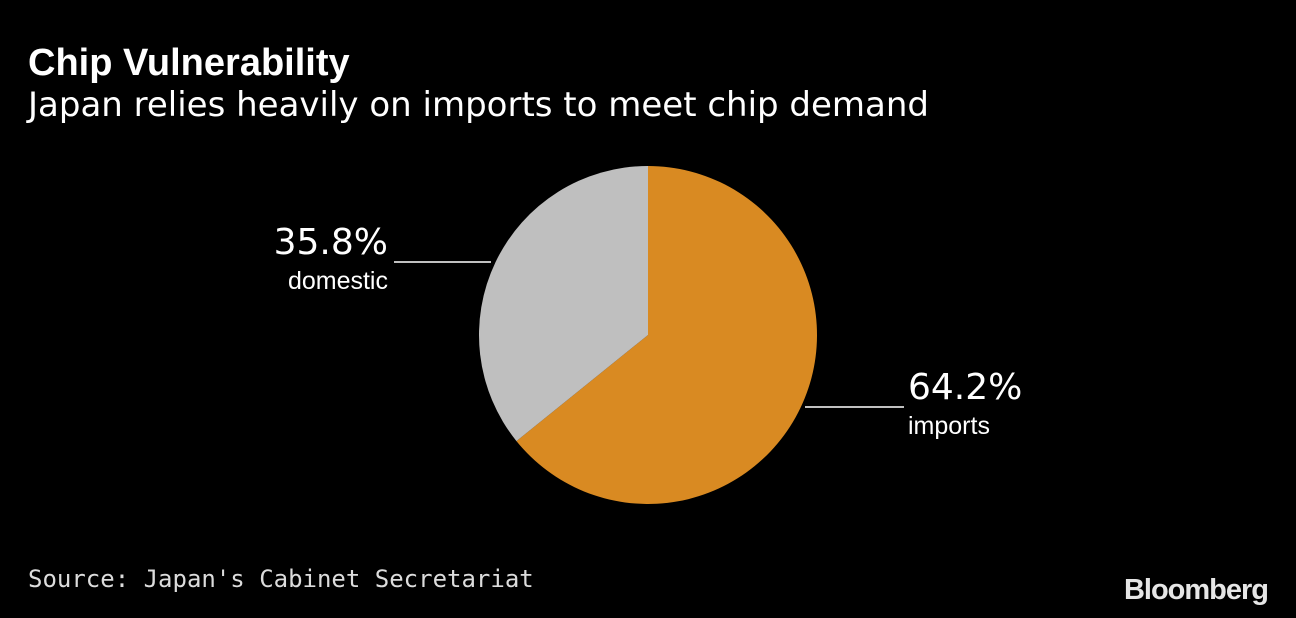  What do you see at coordinates (949, 426) in the screenshot?
I see `data-label-imports-name: imports` at bounding box center [949, 426].